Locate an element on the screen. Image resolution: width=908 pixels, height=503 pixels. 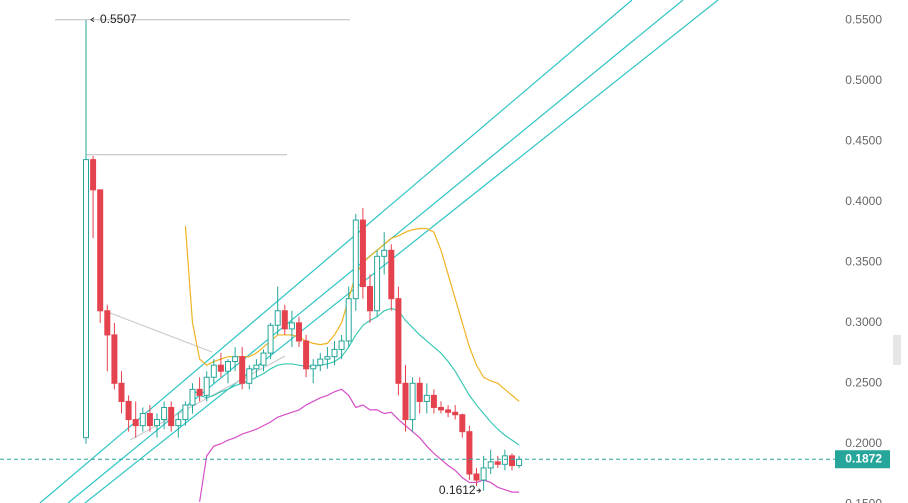
y-tick-label: 0.5000 is located at coordinates (863, 80).